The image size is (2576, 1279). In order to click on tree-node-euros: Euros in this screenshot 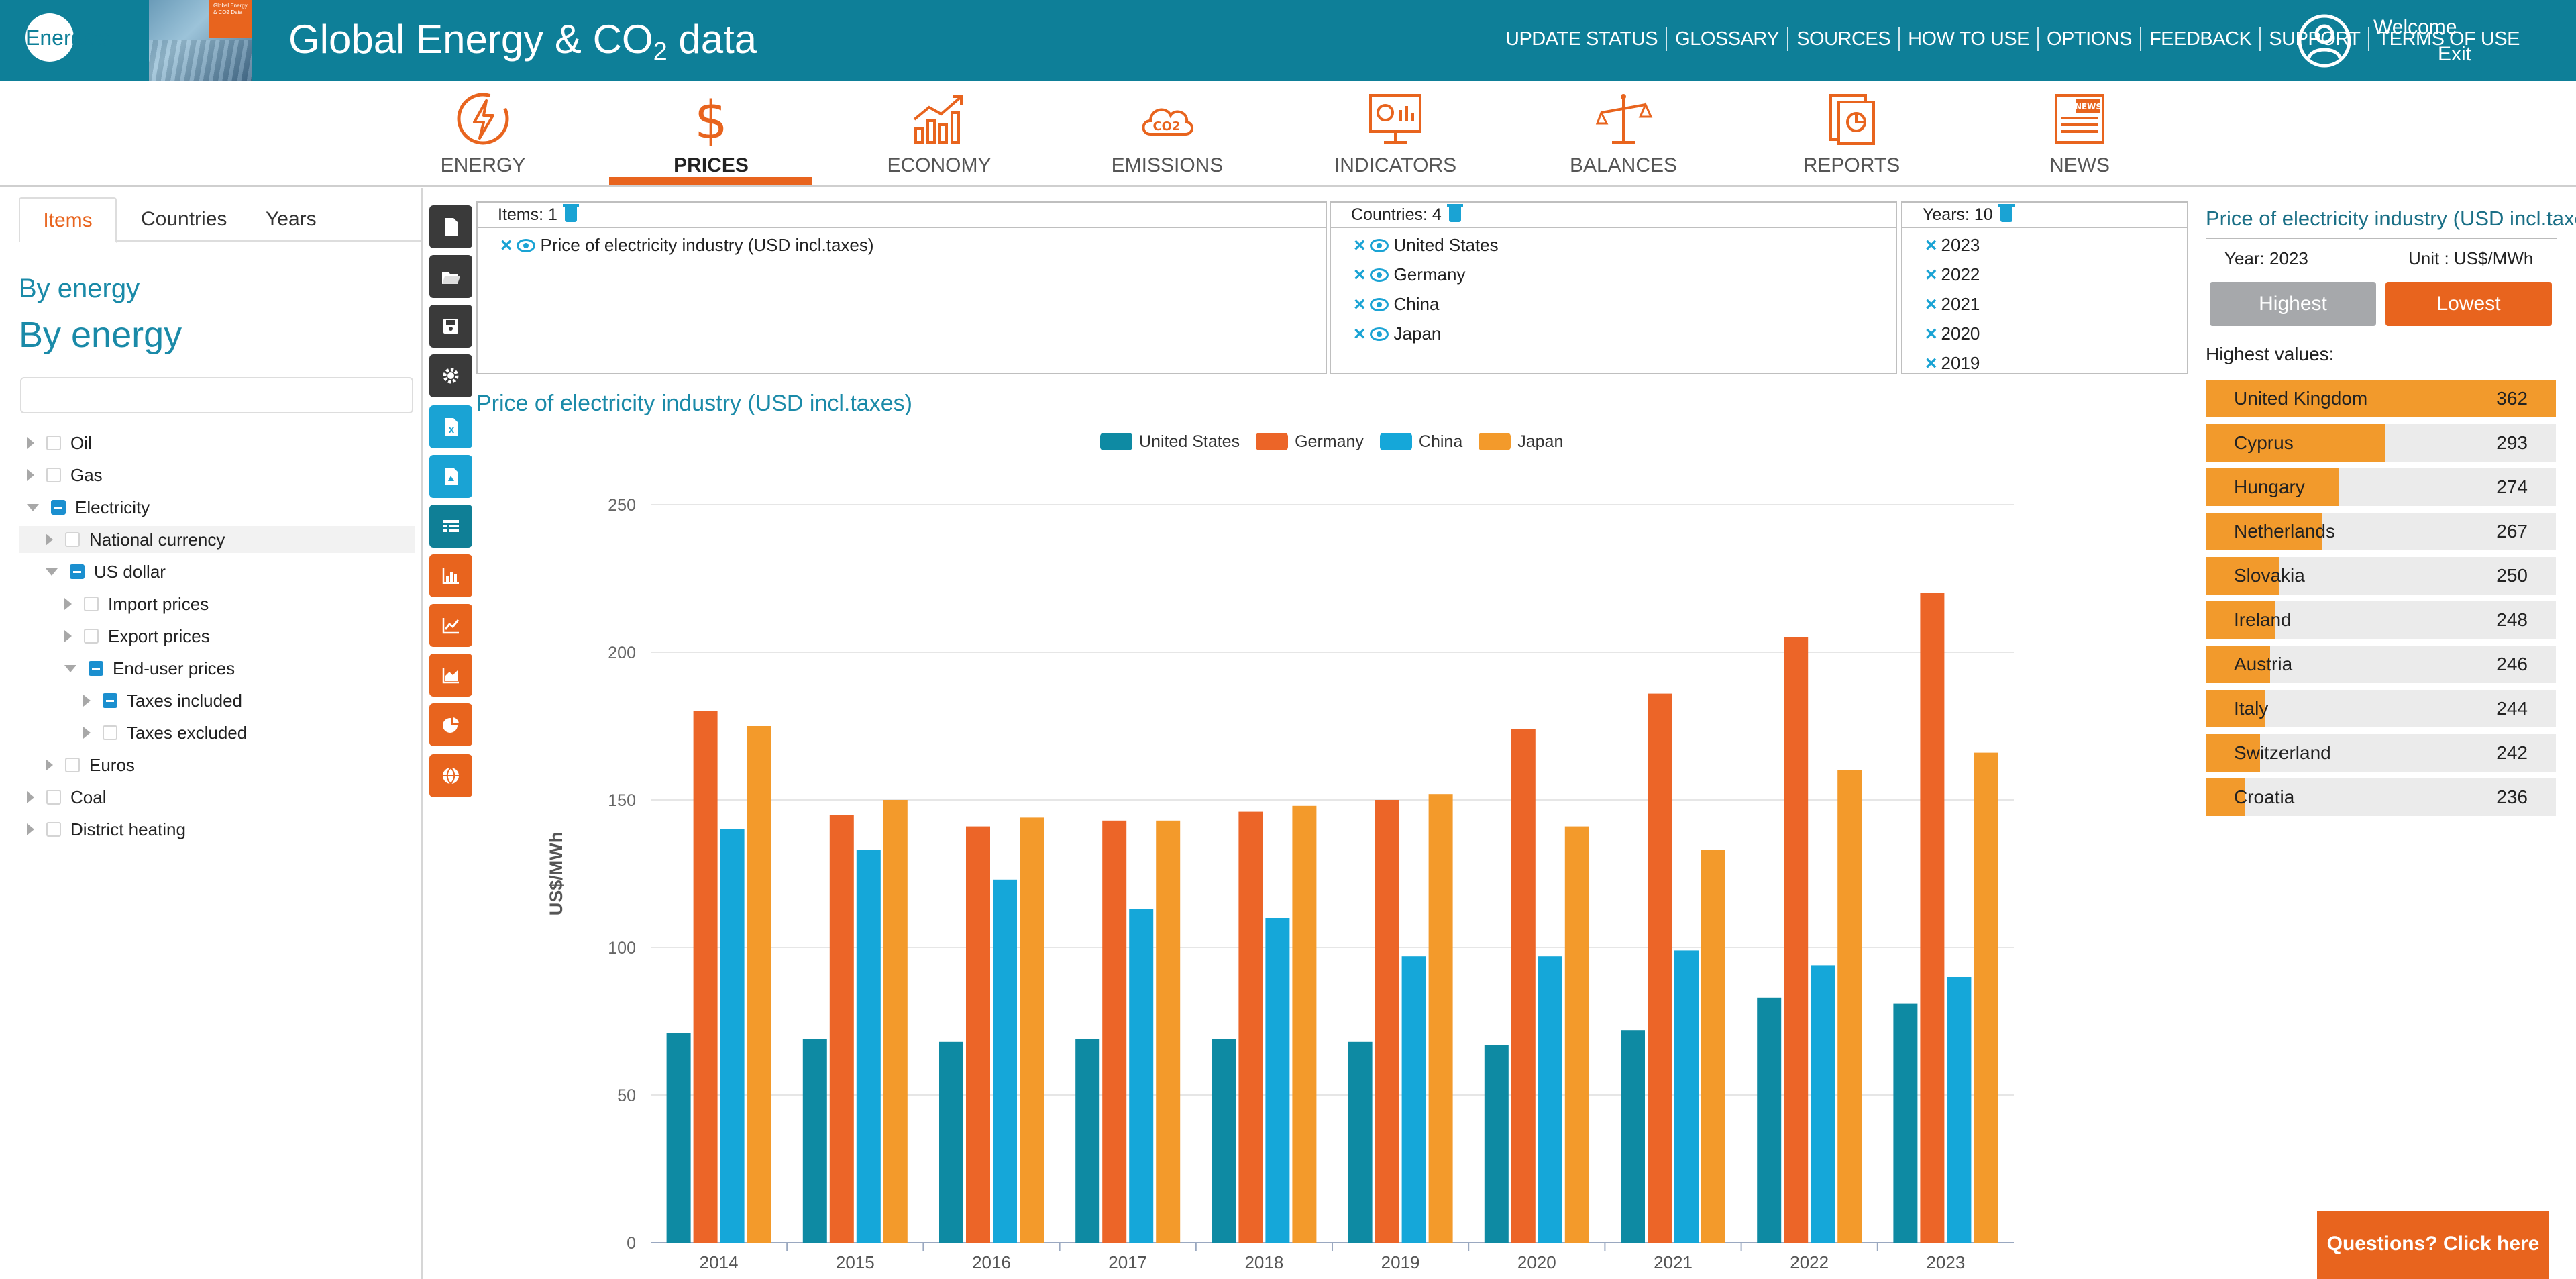, I will do `click(90, 765)`.